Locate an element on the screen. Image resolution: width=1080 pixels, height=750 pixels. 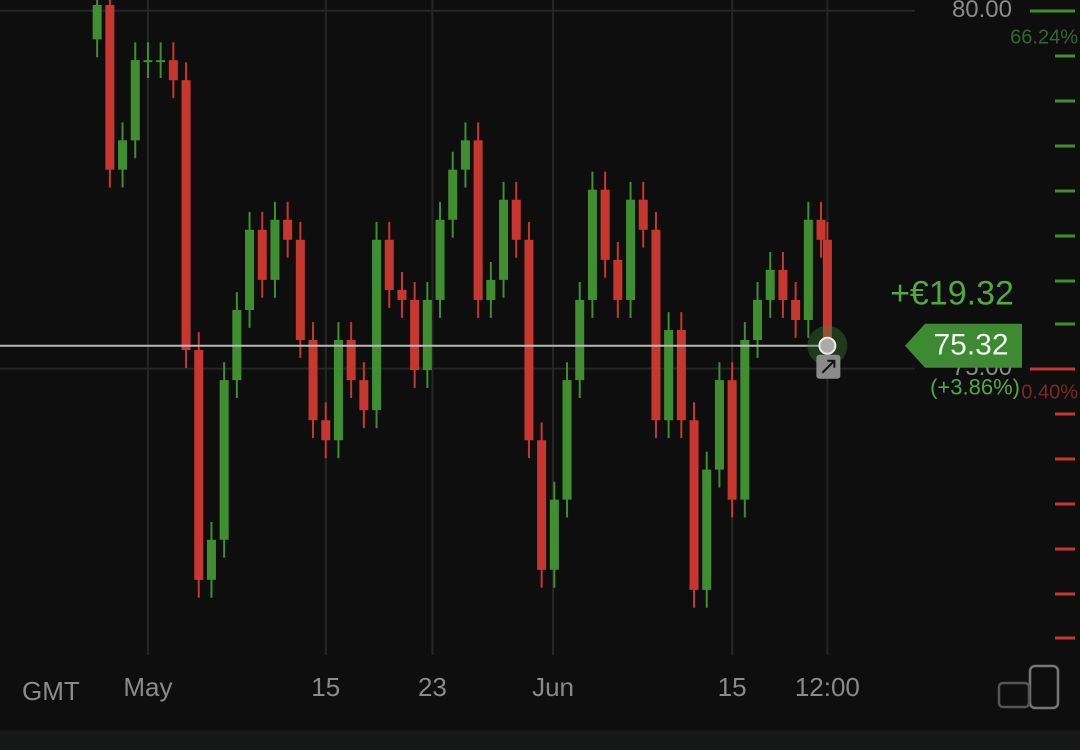
timezone-label: GMT is located at coordinates (51, 691).